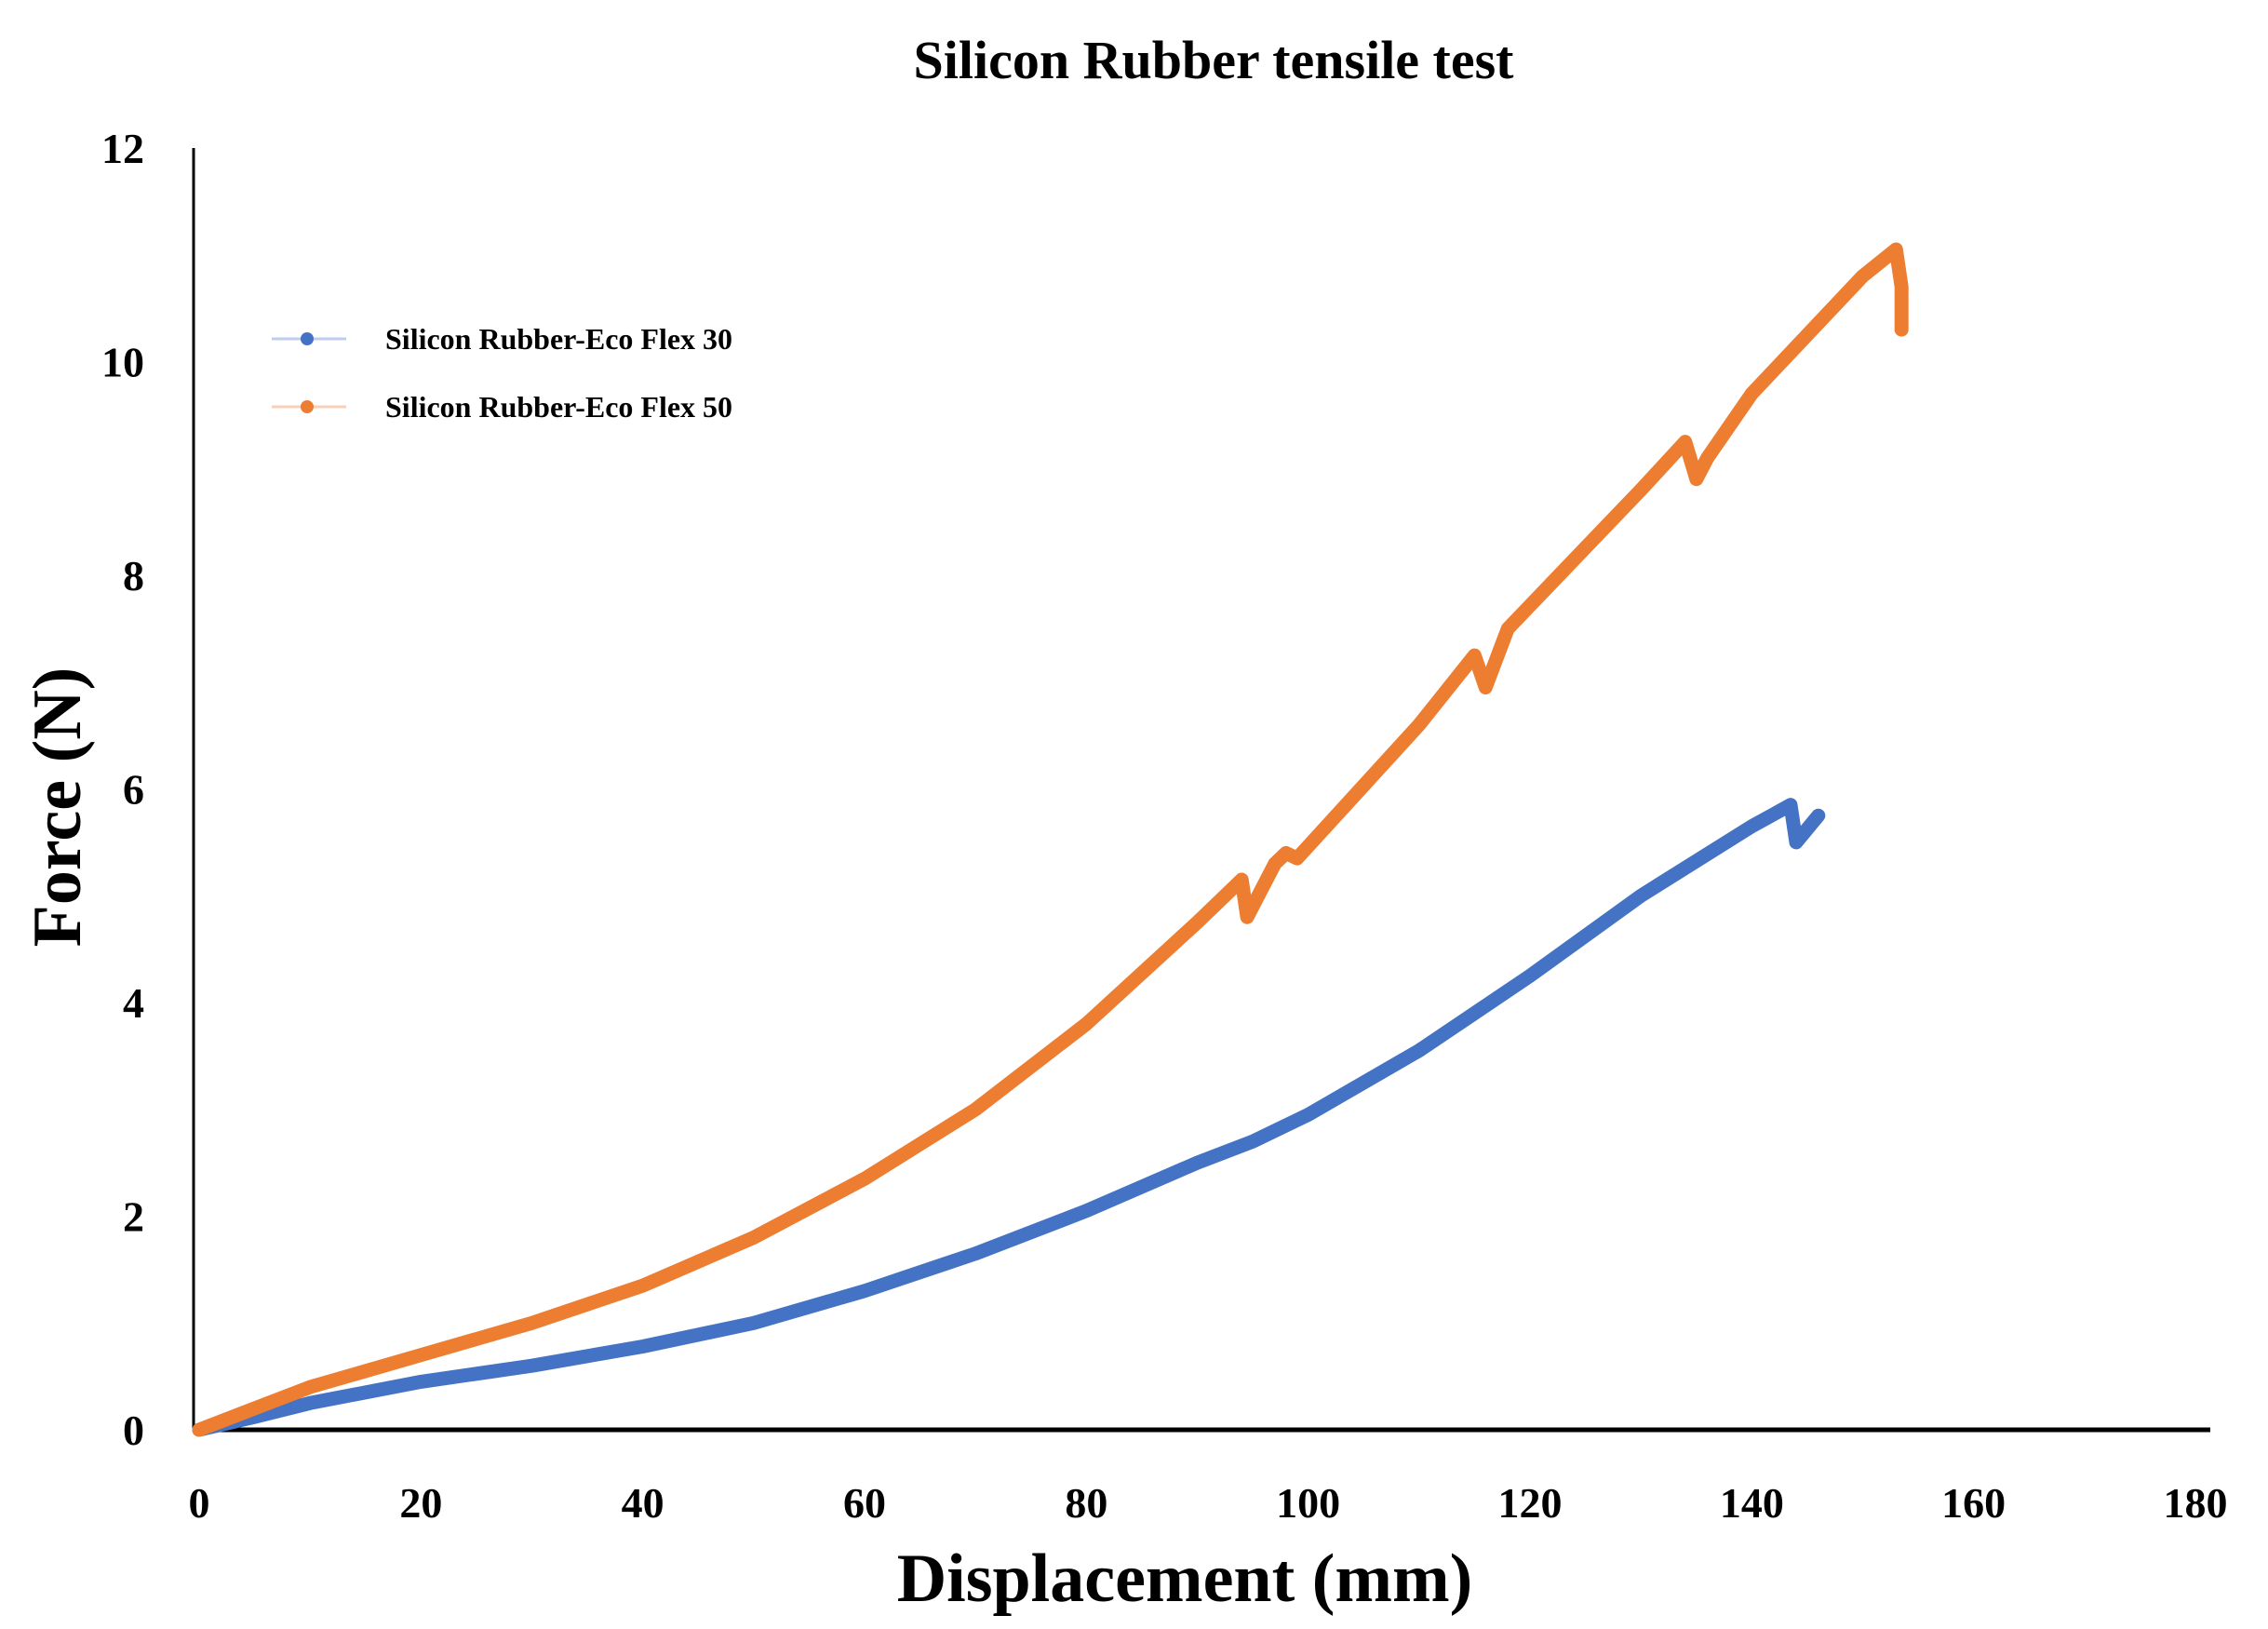  Describe the element at coordinates (420, 1503) in the screenshot. I see `x-tick-label: 20` at that location.